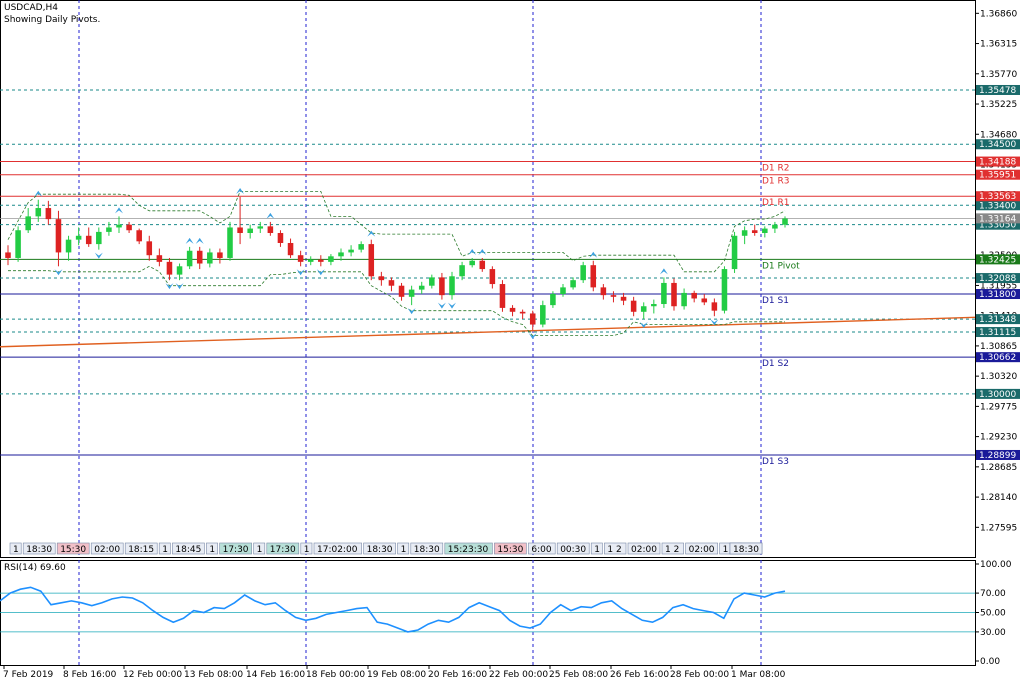 The width and height of the screenshot is (1024, 683). Describe the element at coordinates (639, 675) in the screenshot. I see `time-tick-label: 26 Feb 16:00` at that location.